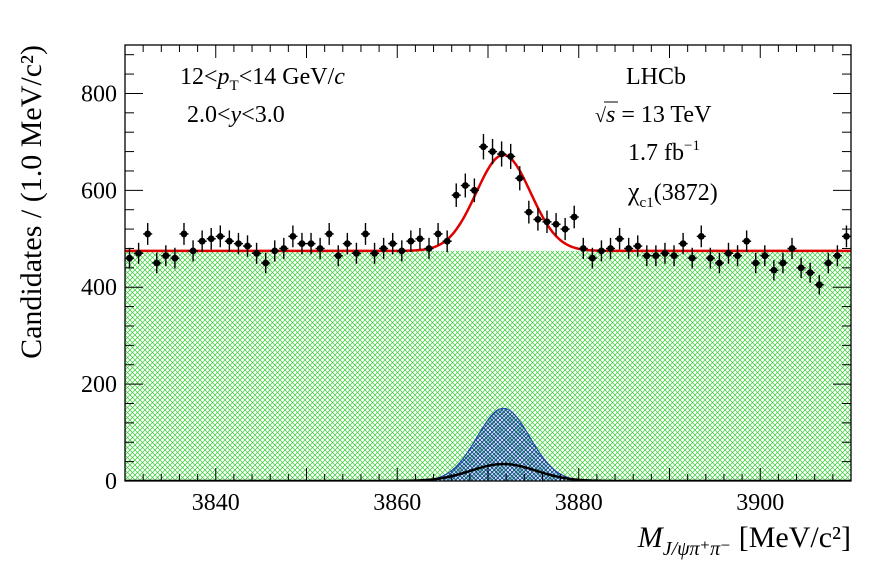  Describe the element at coordinates (99, 191) in the screenshot. I see `y-tick-label: 600` at that location.